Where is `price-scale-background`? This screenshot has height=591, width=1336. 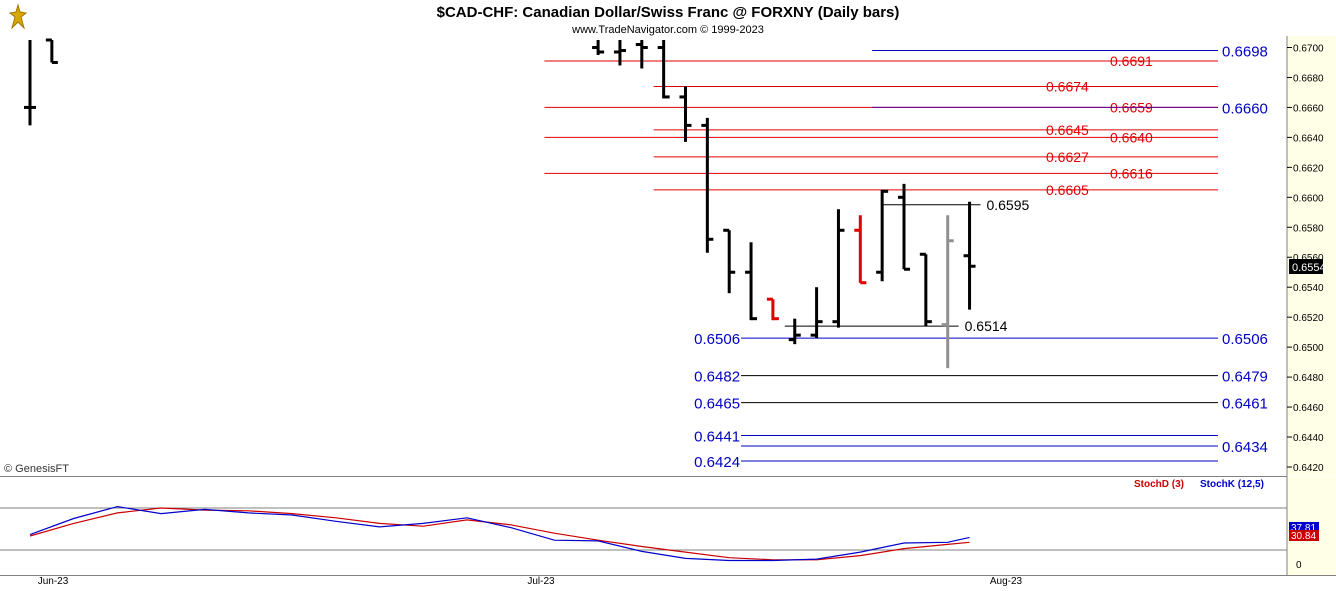 price-scale-background is located at coordinates (1311, 256).